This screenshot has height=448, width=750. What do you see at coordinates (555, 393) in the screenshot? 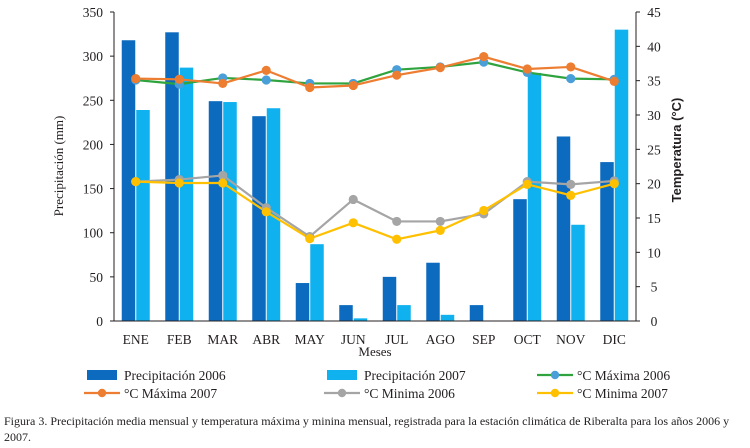
I see `legend-marker-c-minima-2007` at bounding box center [555, 393].